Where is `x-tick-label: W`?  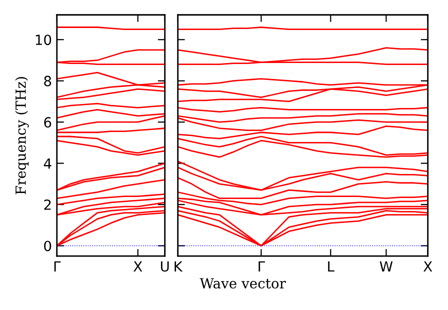
x-tick-label: W is located at coordinates (386, 266).